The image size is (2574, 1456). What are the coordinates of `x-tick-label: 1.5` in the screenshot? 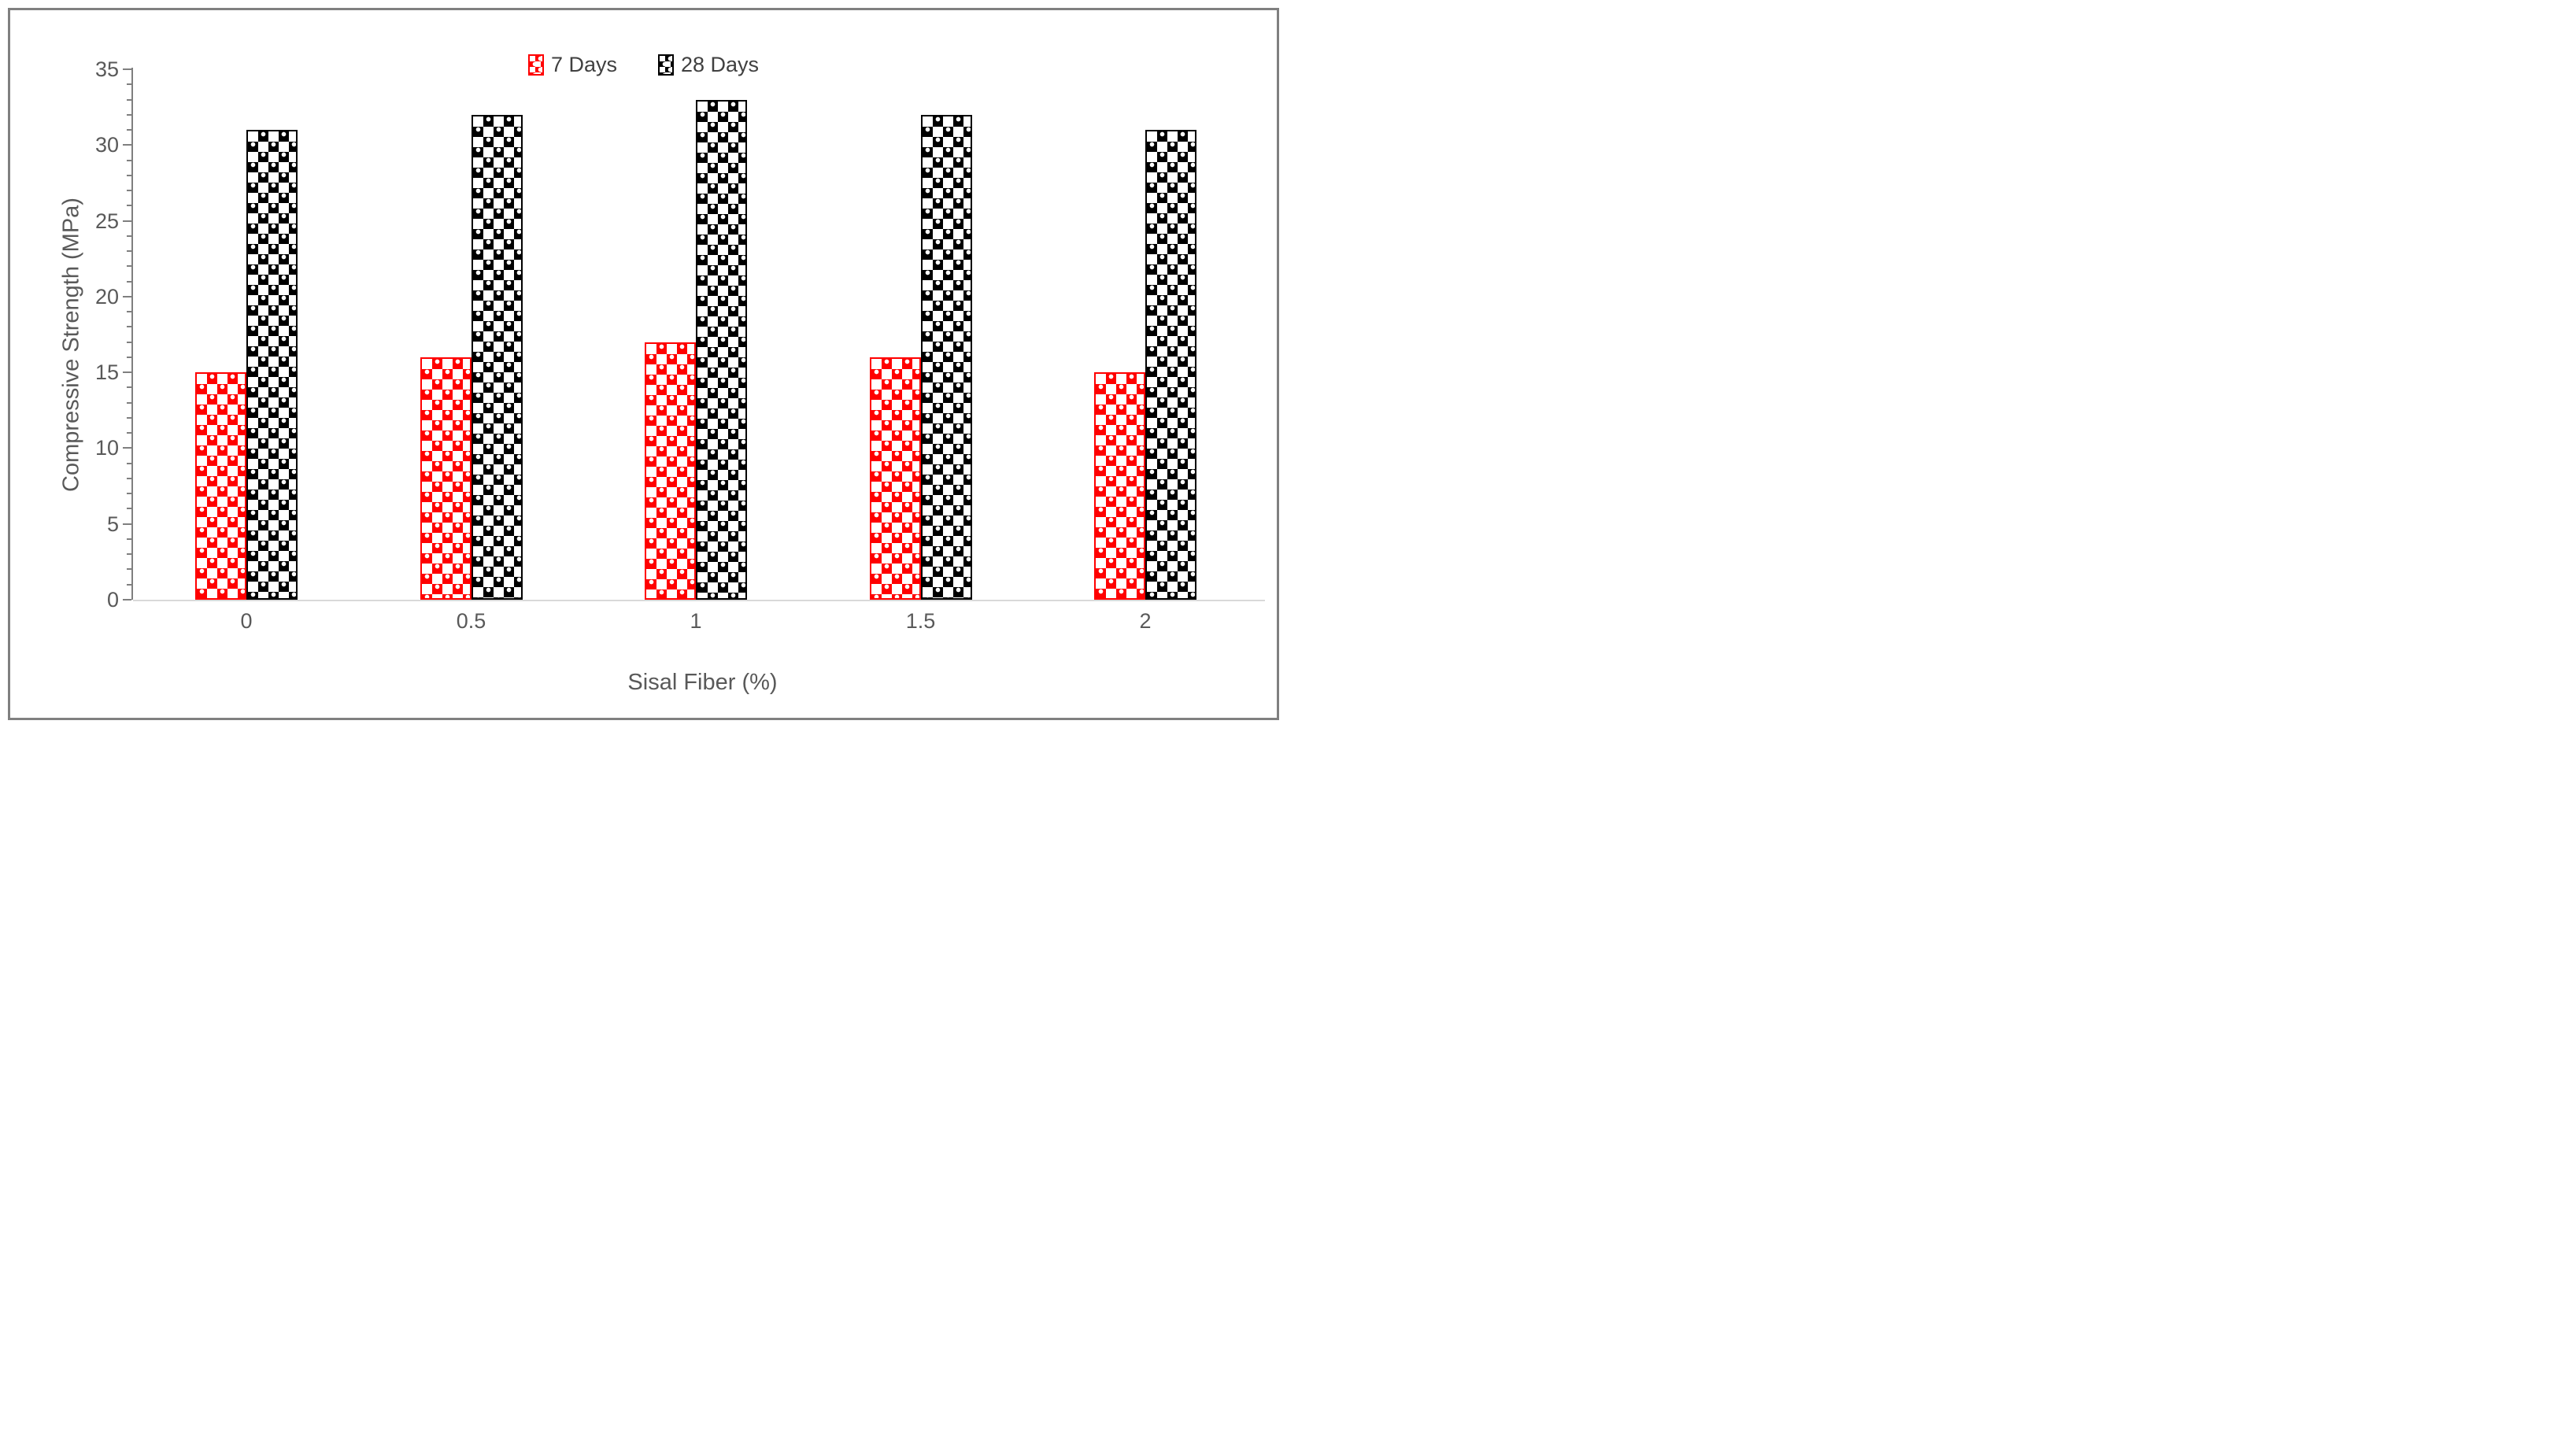 It's located at (920, 621).